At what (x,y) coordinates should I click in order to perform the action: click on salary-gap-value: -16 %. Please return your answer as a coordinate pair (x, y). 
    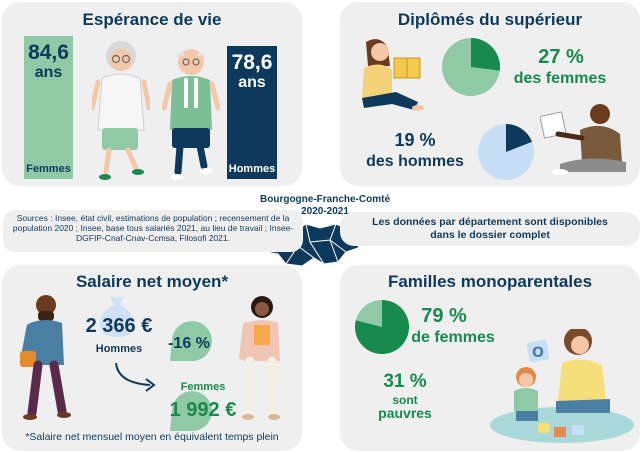
    Looking at the image, I should click on (189, 343).